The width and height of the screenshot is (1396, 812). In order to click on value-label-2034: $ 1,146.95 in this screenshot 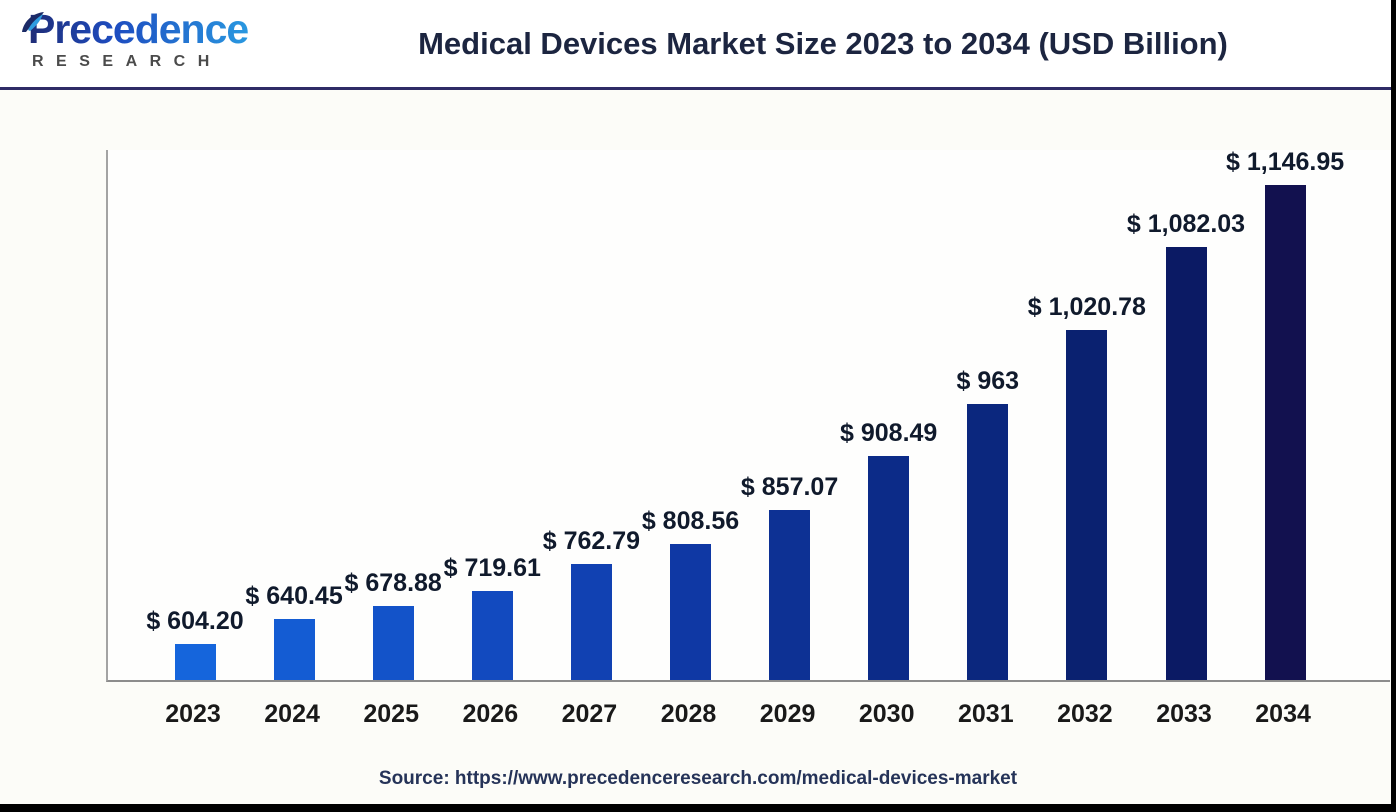, I will do `click(1285, 162)`.